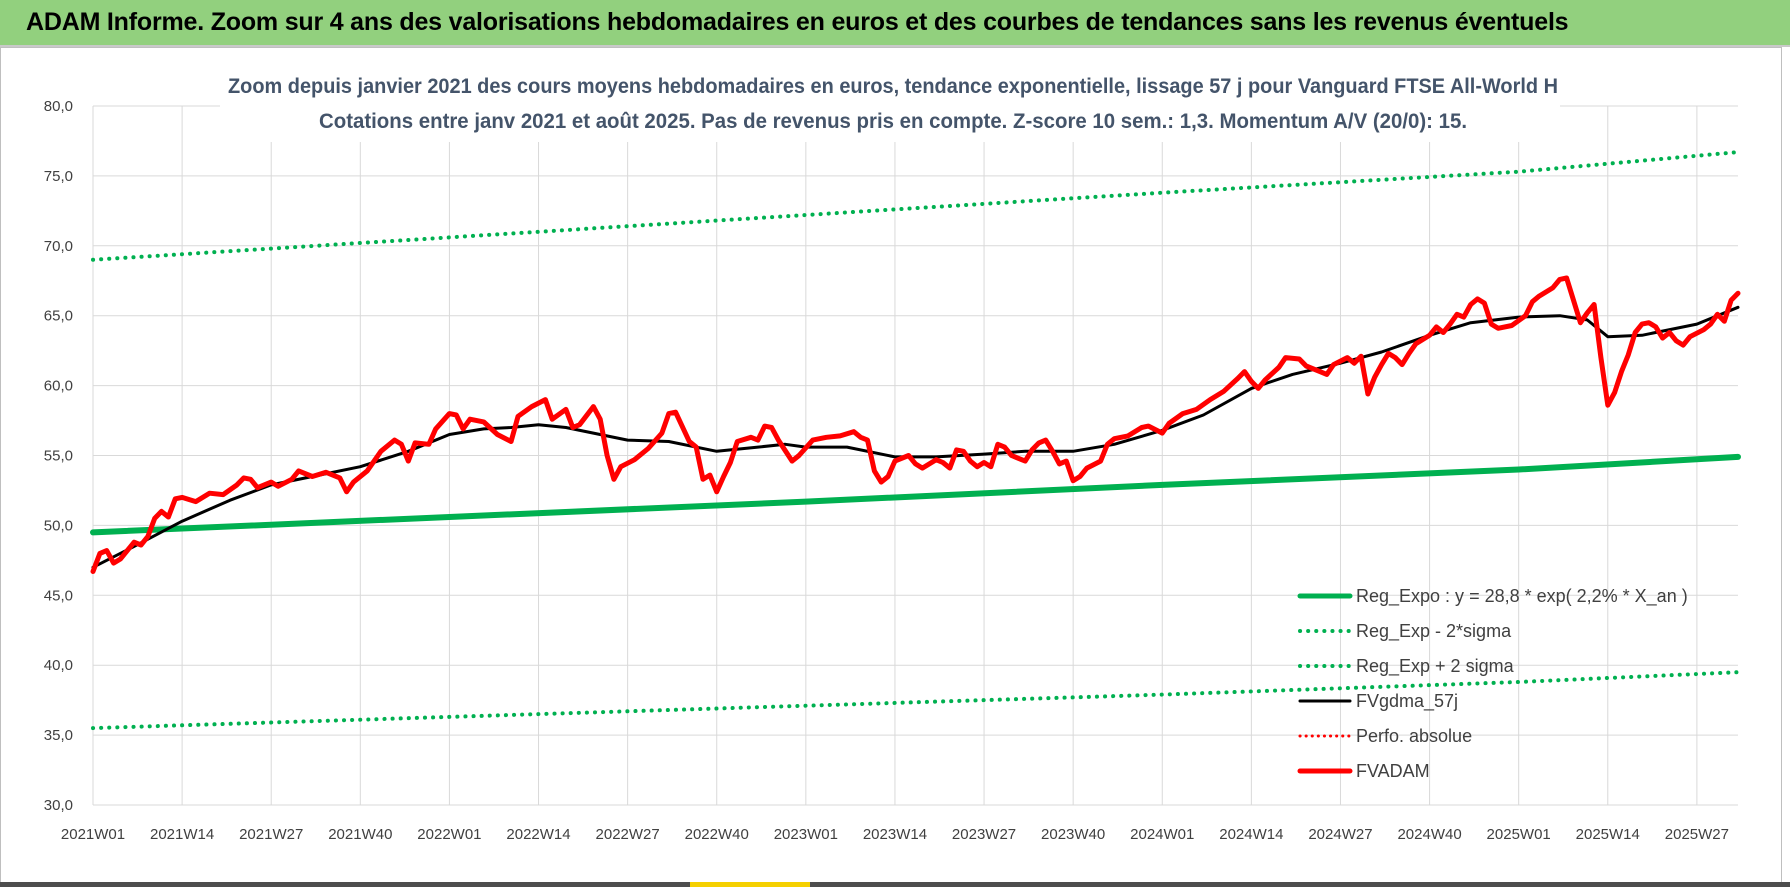 Image resolution: width=1790 pixels, height=887 pixels. Describe the element at coordinates (538, 834) in the screenshot. I see `x-tick-label: 2022W14` at that location.